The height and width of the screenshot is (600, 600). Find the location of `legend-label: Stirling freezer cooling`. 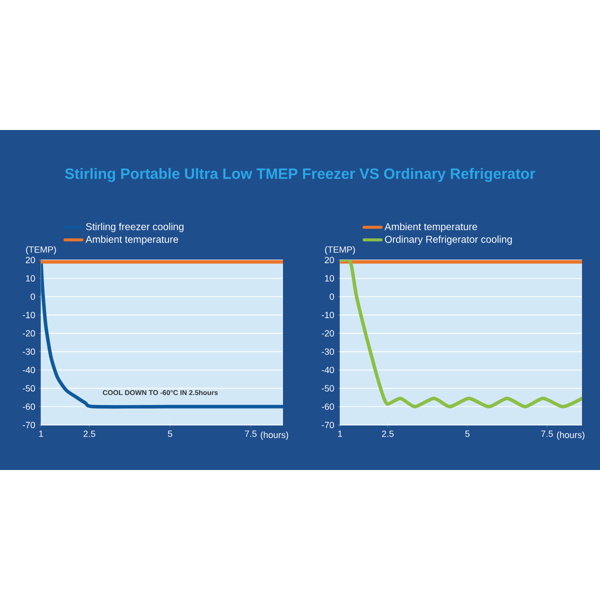

legend-label: Stirling freezer cooling is located at coordinates (135, 227).